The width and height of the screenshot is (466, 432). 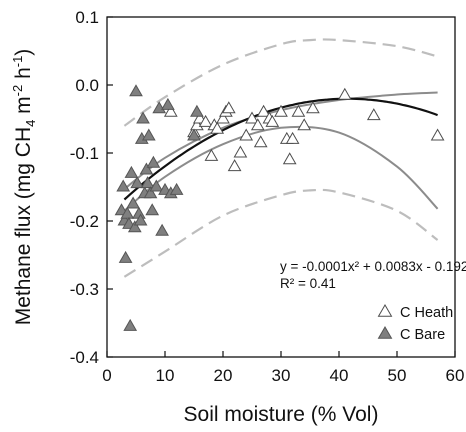 What do you see at coordinates (91, 187) in the screenshot?
I see `y-axis-ticks: 0.1 0.0 -0.1 -0.2 -0.3 -0.4` at bounding box center [91, 187].